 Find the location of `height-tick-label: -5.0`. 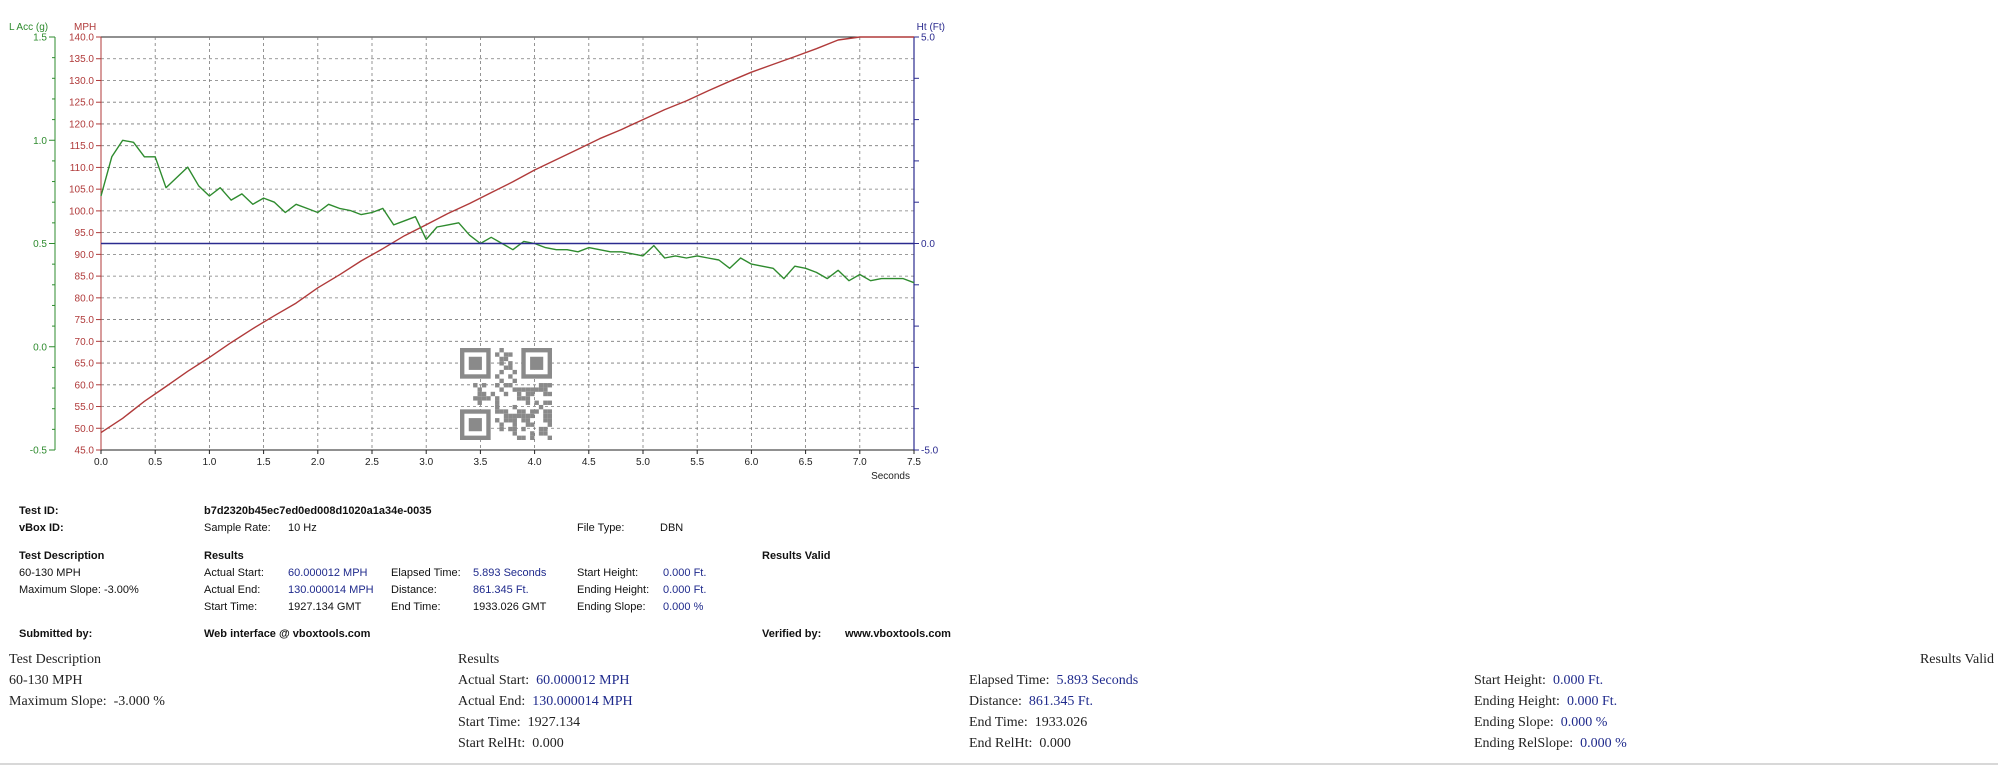

height-tick-label: -5.0 is located at coordinates (930, 451).